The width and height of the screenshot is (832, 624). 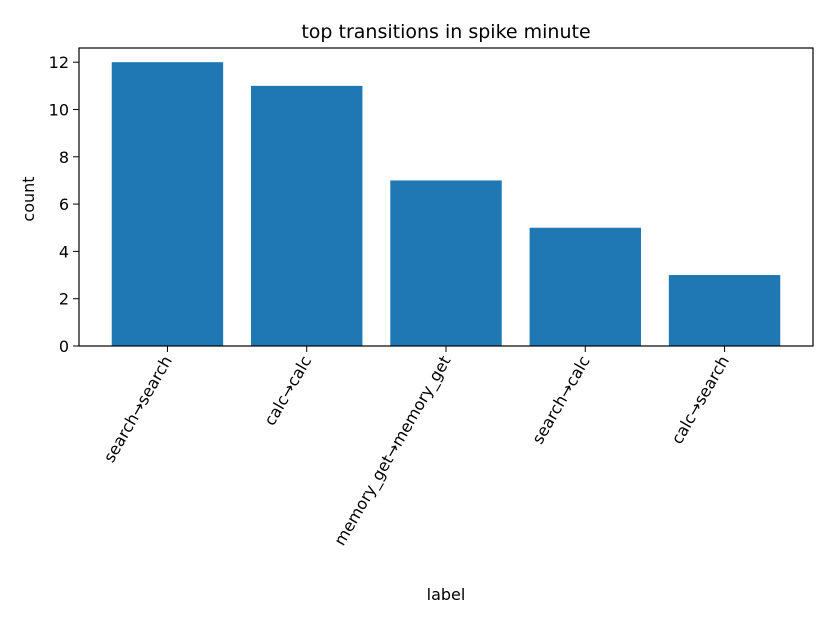 I want to click on x-tick-label: memory_get→memory_get, so click(x=392, y=451).